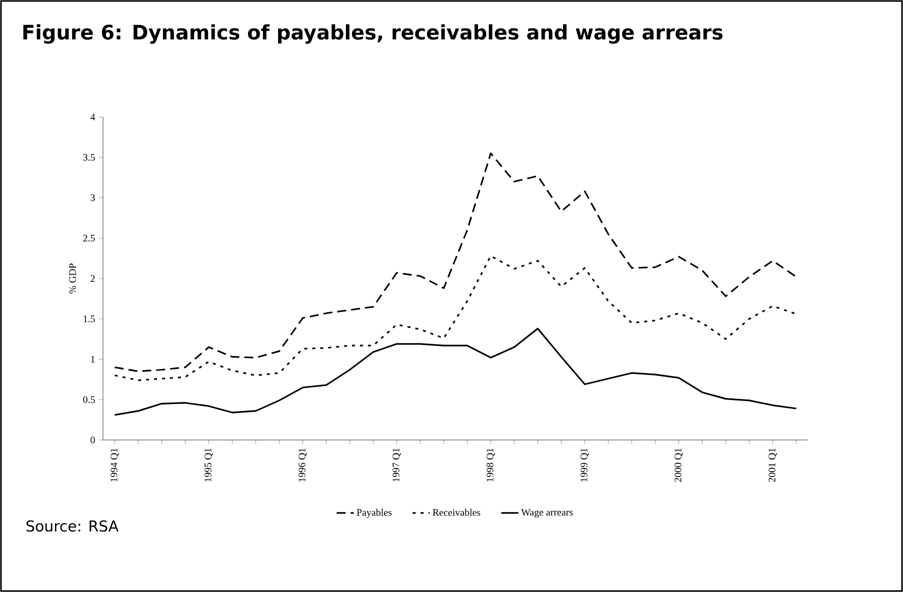  Describe the element at coordinates (89, 157) in the screenshot. I see `y-tick-label: 3.5` at that location.